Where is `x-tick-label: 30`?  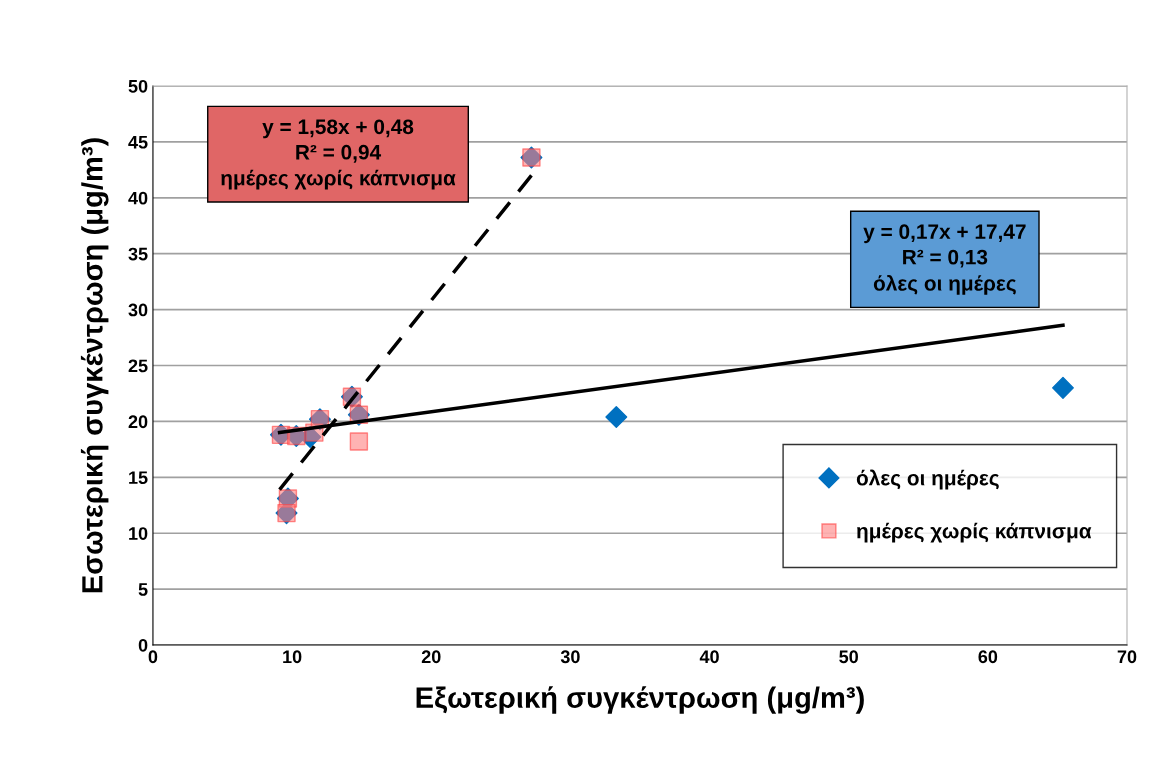
x-tick-label: 30 is located at coordinates (570, 657).